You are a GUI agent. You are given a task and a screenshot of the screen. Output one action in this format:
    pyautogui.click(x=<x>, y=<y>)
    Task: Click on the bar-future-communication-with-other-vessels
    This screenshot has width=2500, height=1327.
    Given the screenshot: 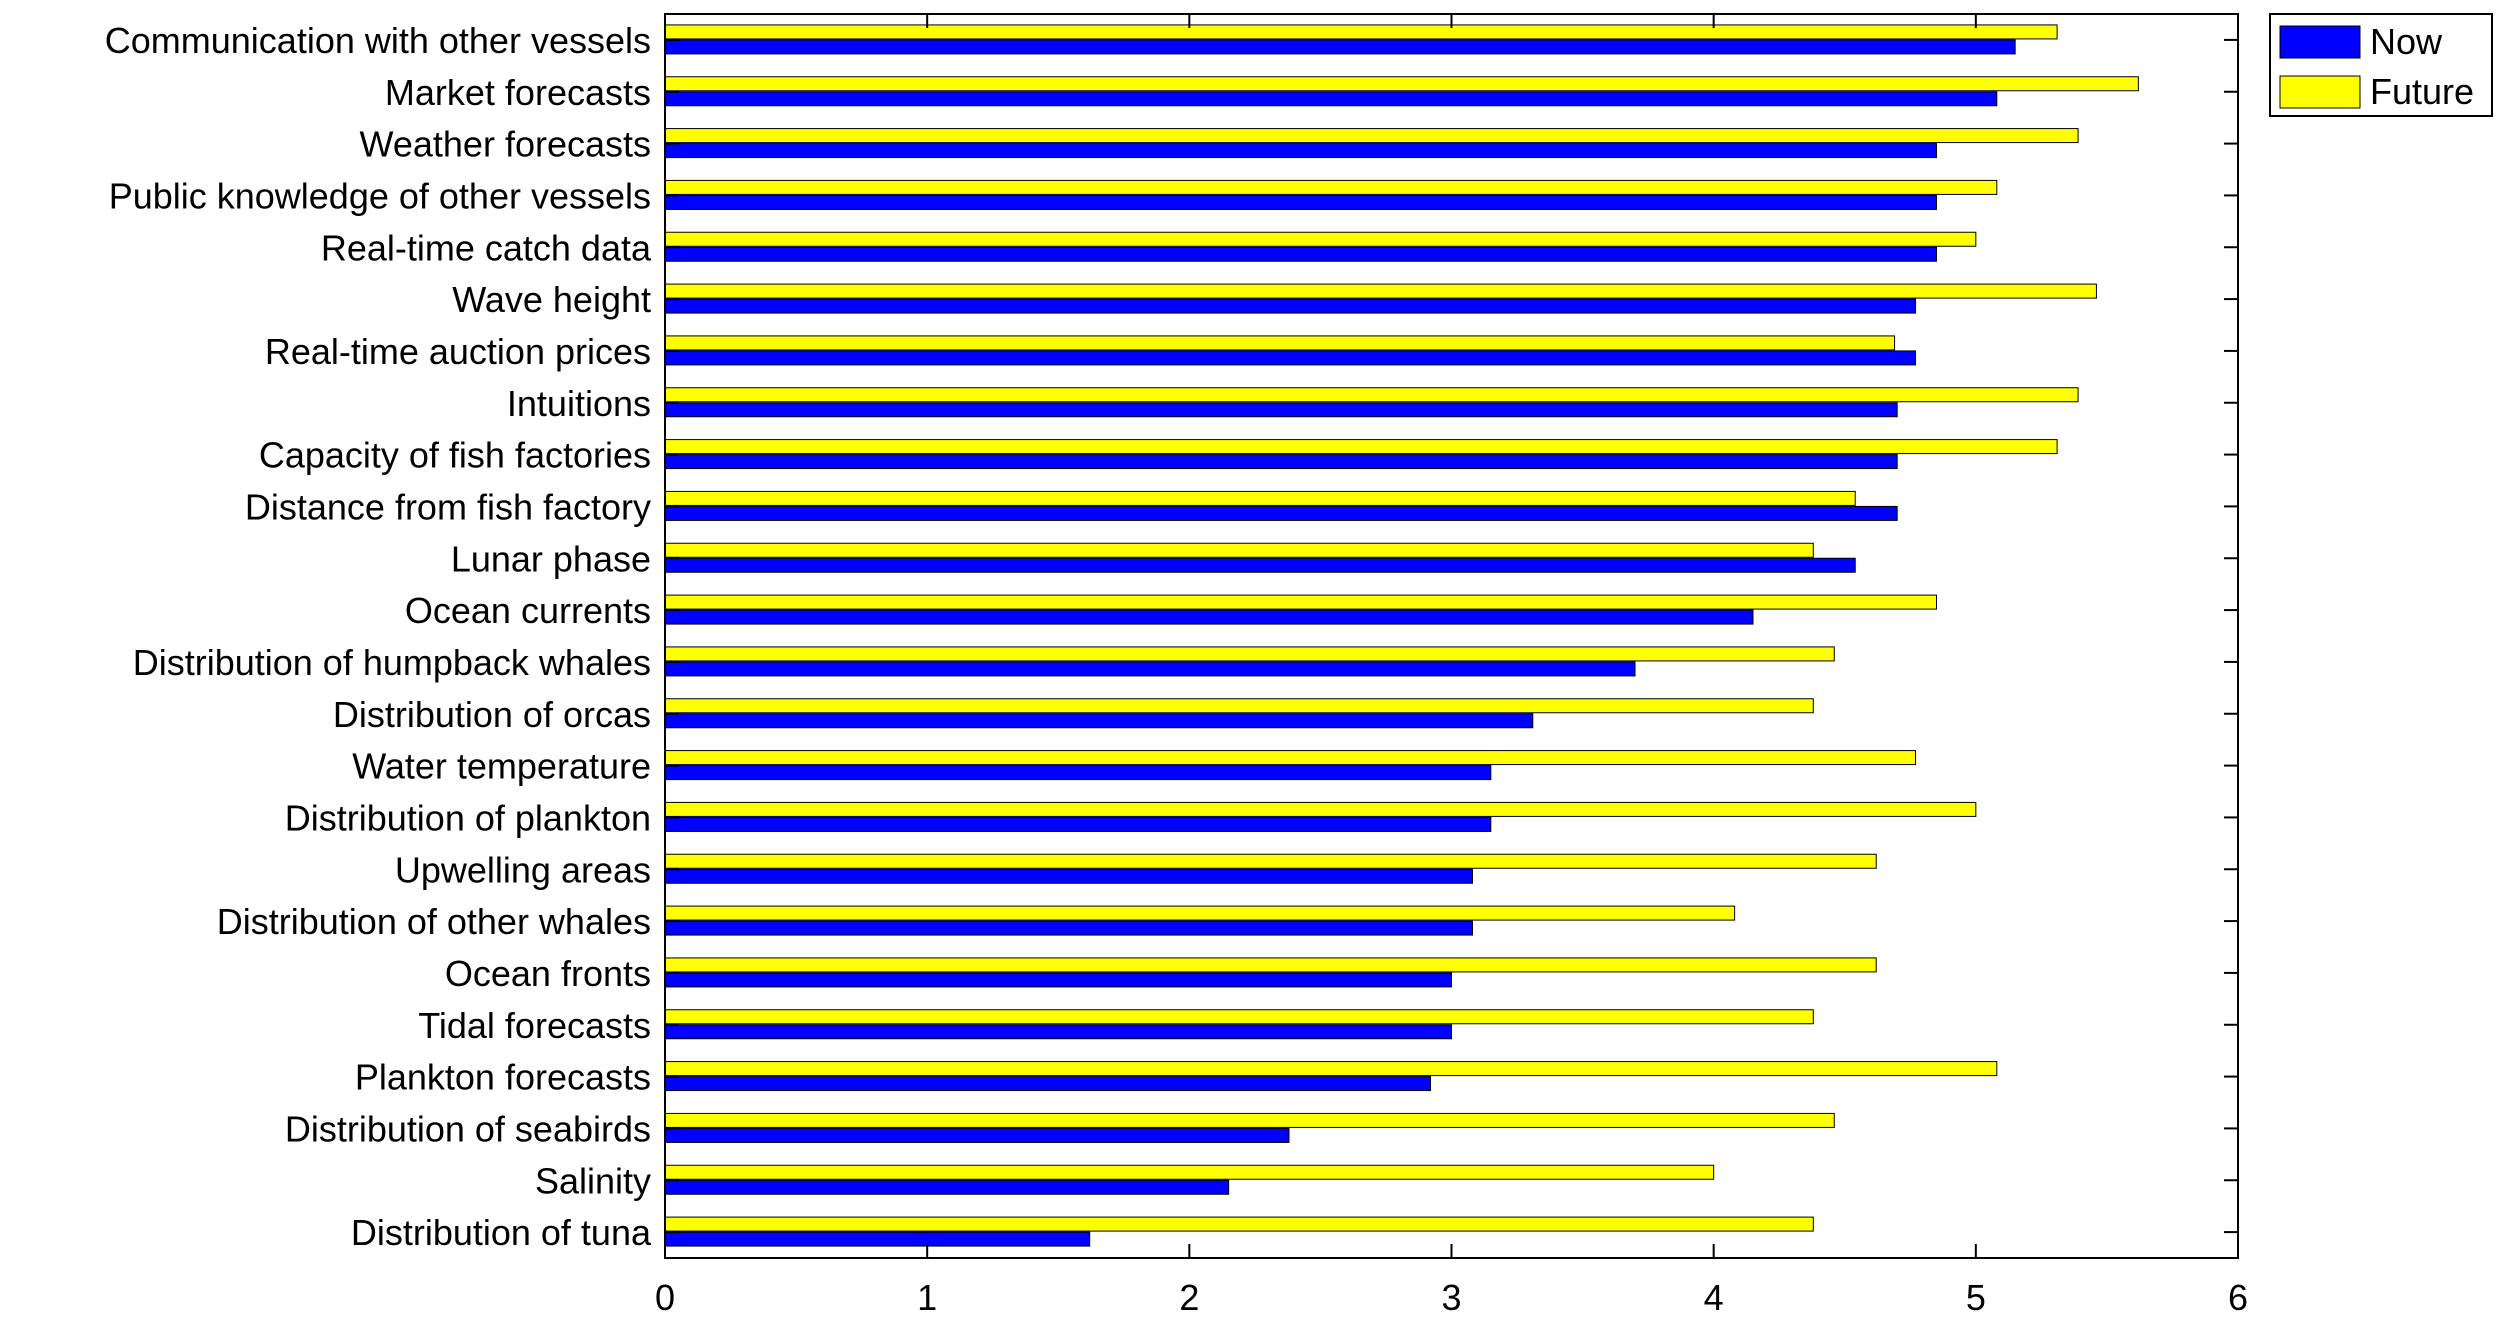 What is the action you would take?
    pyautogui.click(x=1361, y=32)
    